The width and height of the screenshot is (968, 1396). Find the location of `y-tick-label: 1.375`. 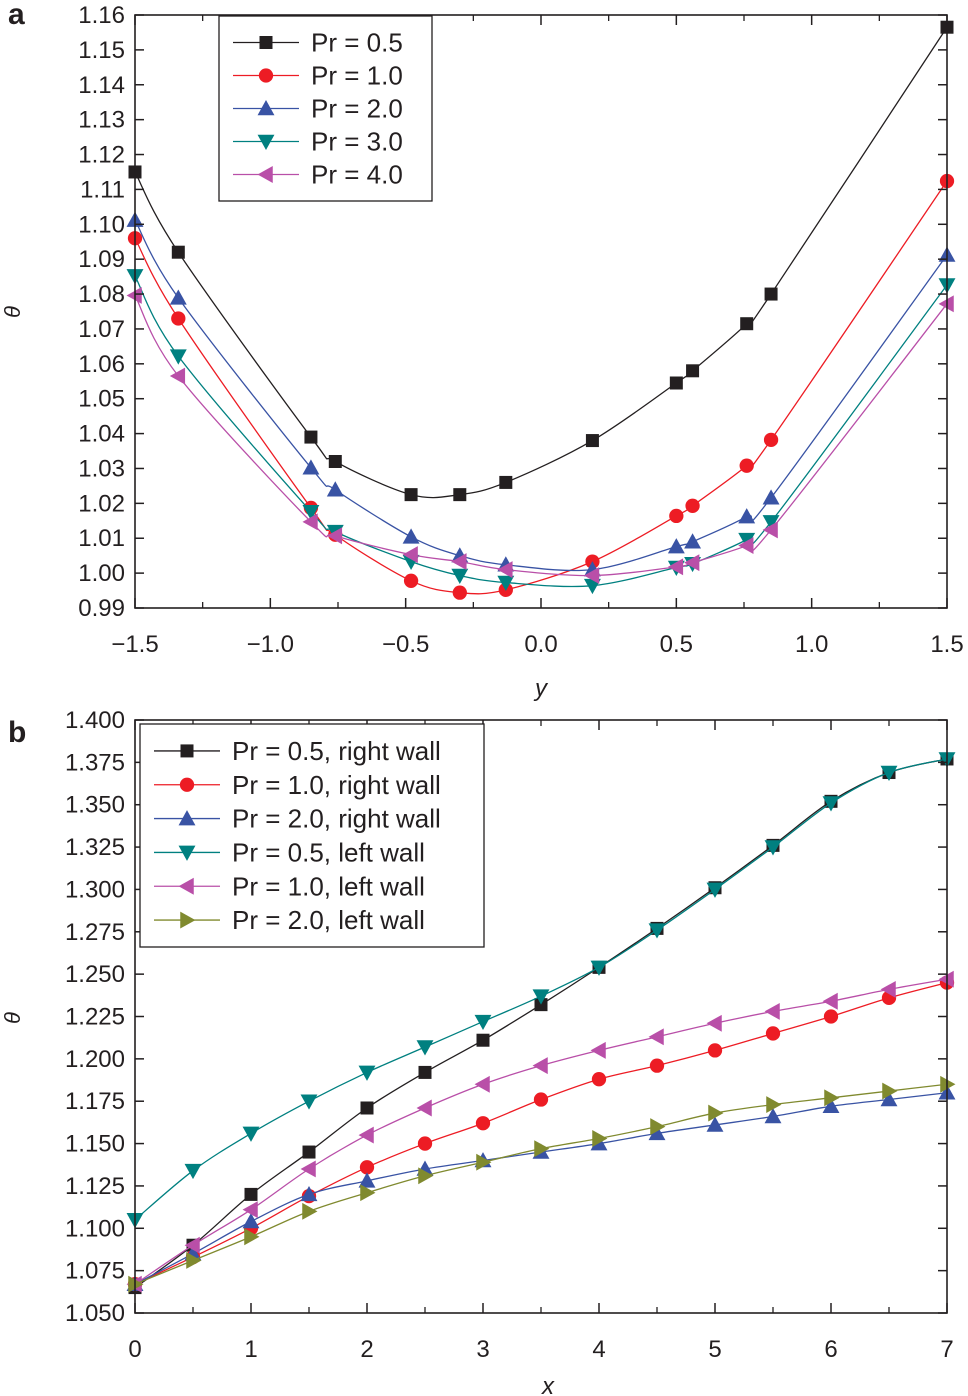

y-tick-label: 1.375 is located at coordinates (95, 762).